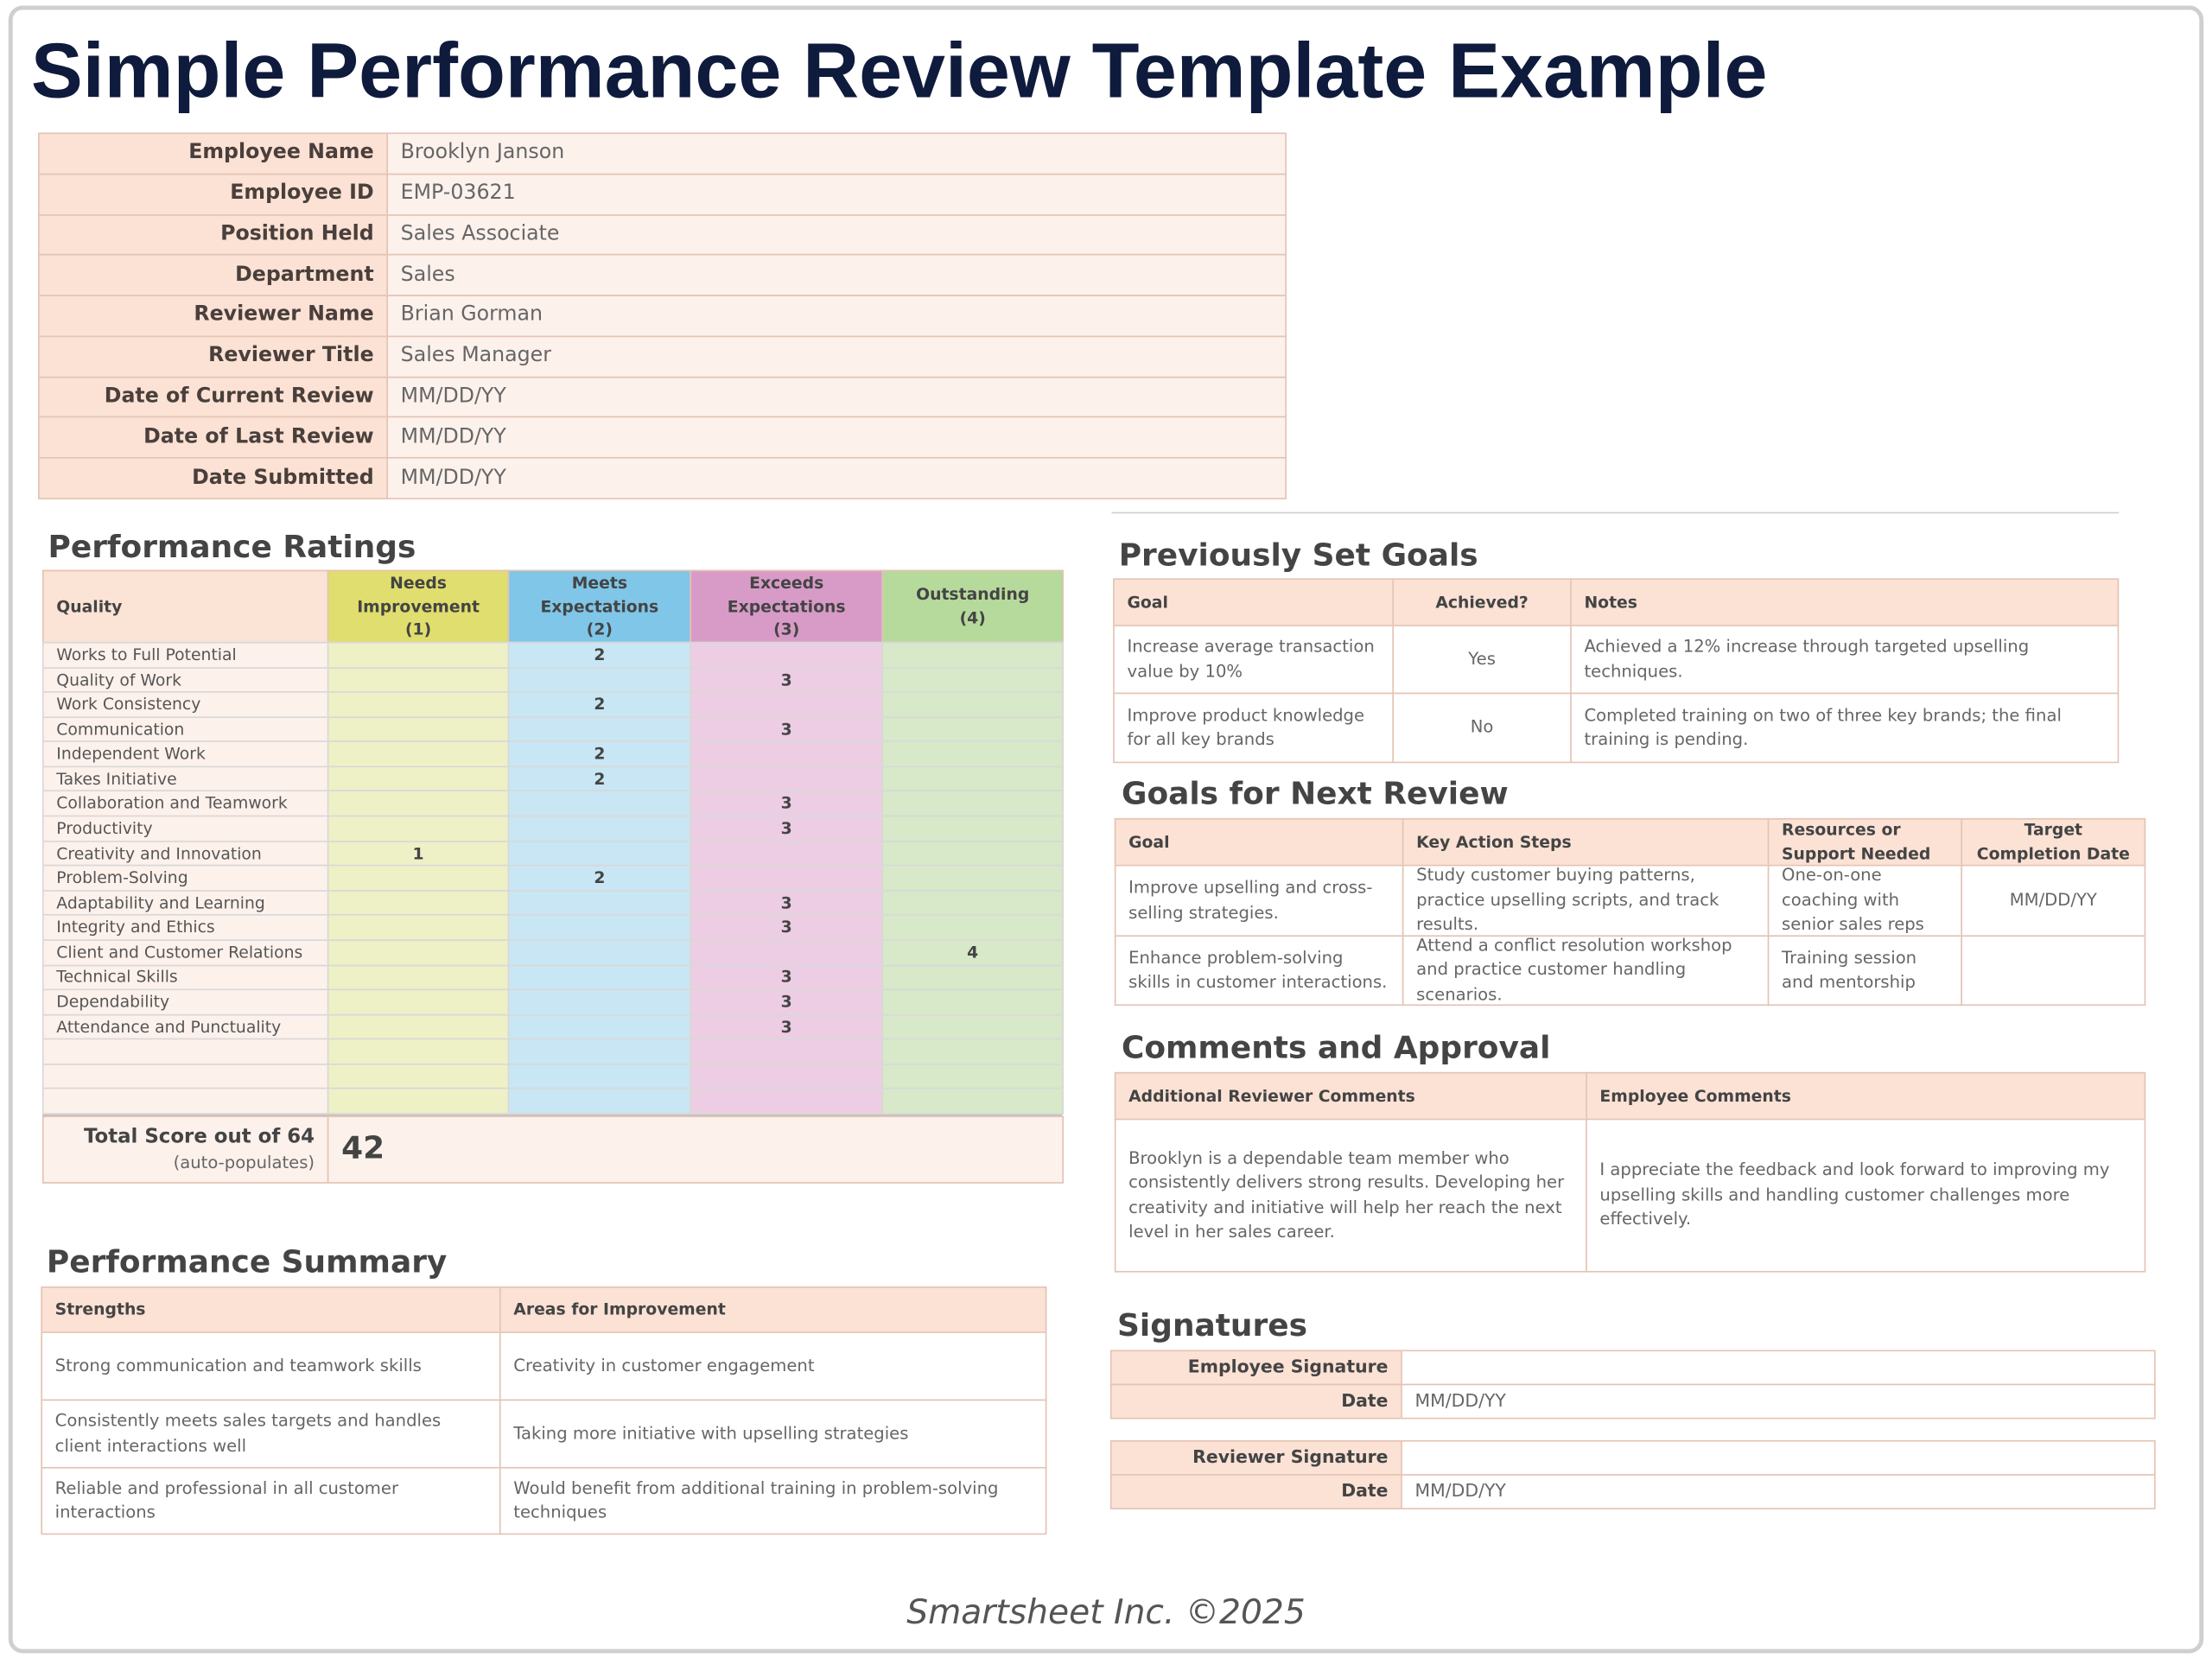 The image size is (2212, 1658). I want to click on cell-text: Dependability, so click(113, 1001).